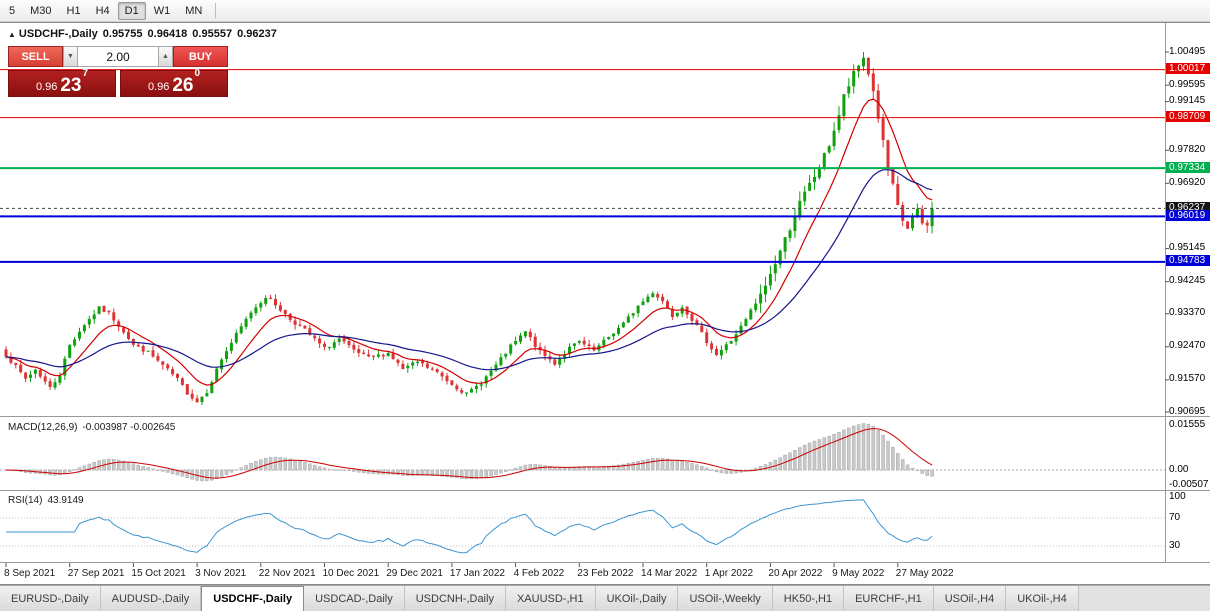 This screenshot has width=1210, height=611. I want to click on price-axis-tick-label: 0.91570, so click(1187, 379).